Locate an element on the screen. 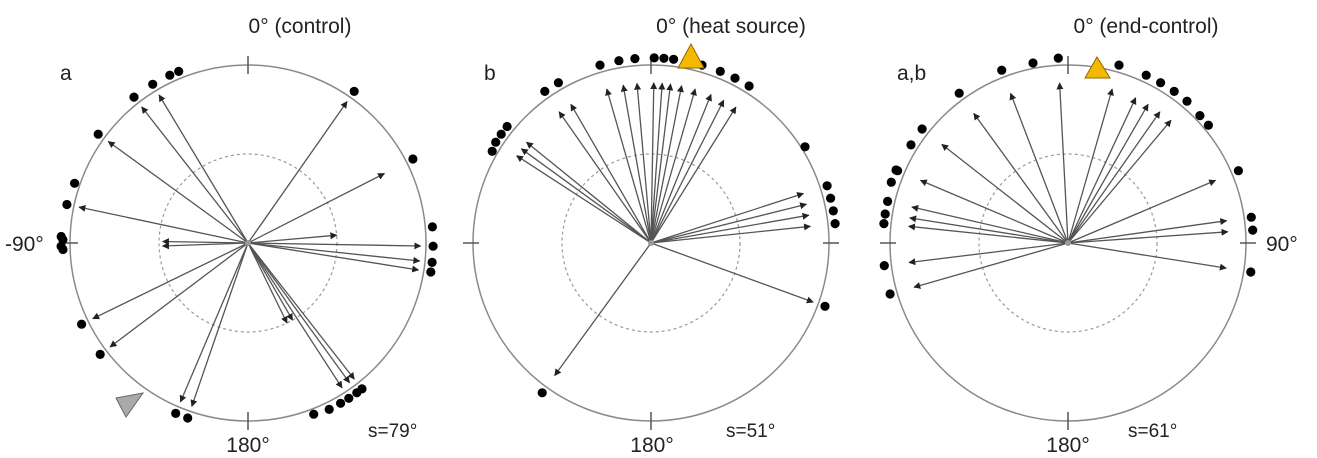 The width and height of the screenshot is (1317, 458). bottom-label: 180° is located at coordinates (651, 445).